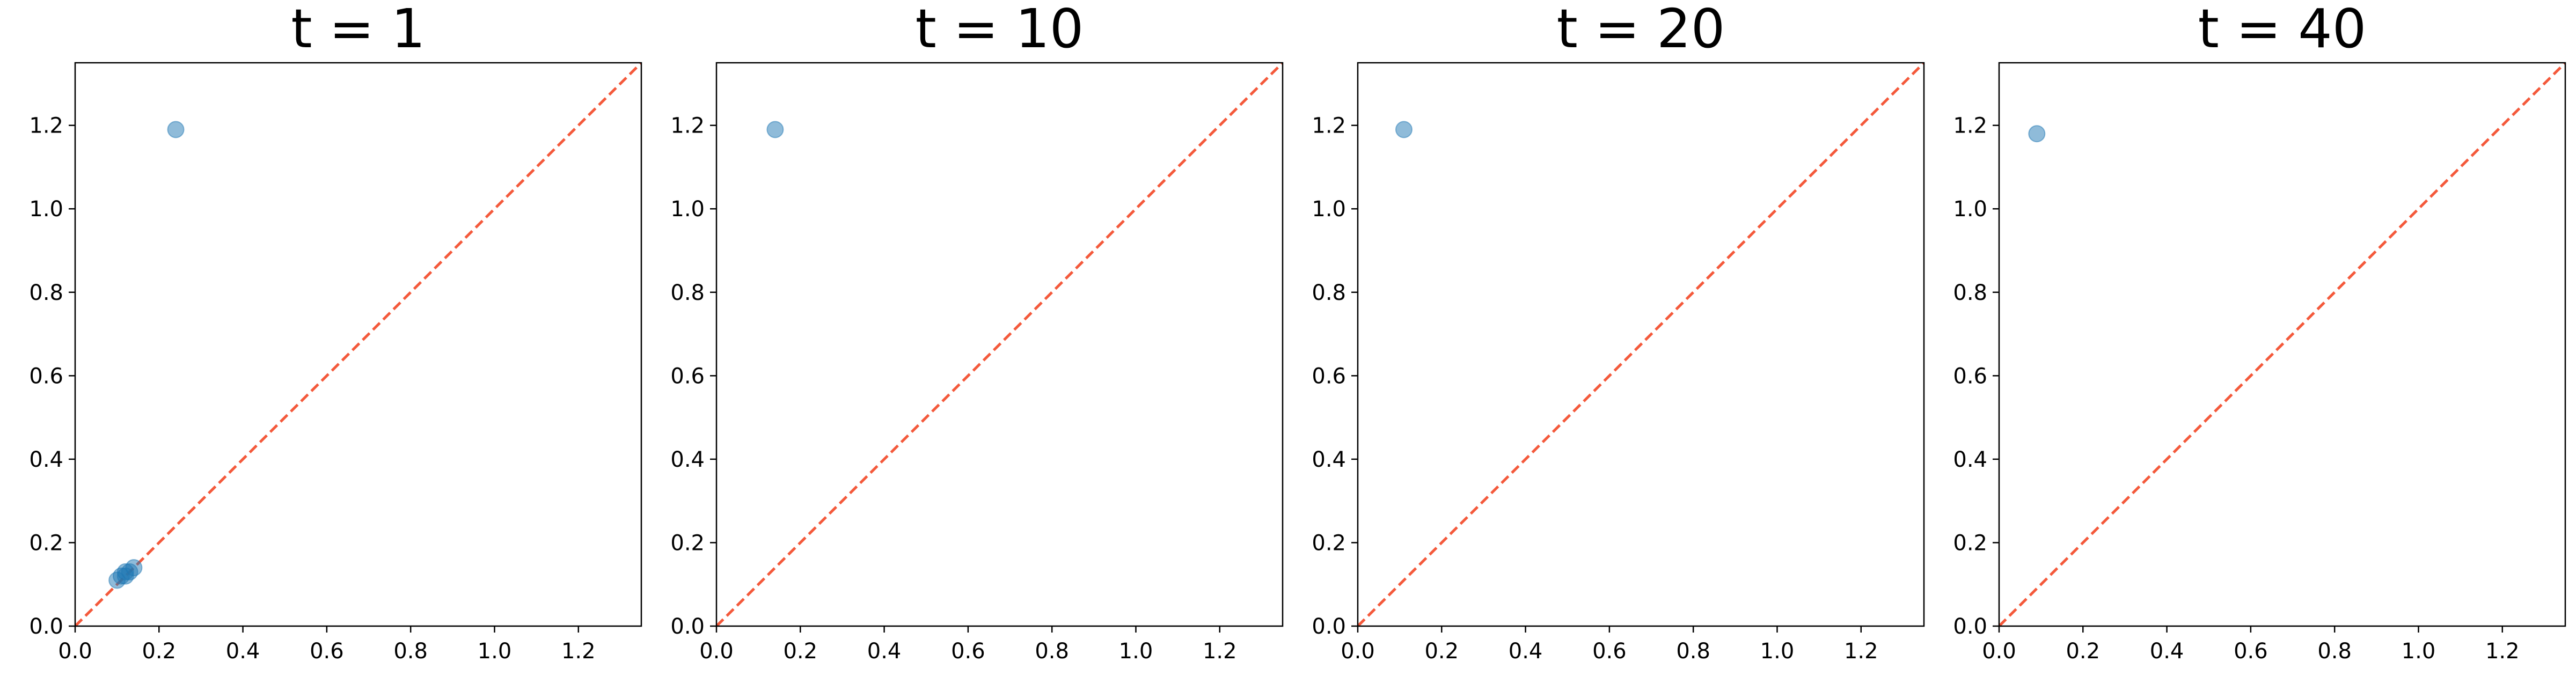 This screenshot has height=676, width=2576. I want to click on subplot-title: t = 10, so click(1000, 30).